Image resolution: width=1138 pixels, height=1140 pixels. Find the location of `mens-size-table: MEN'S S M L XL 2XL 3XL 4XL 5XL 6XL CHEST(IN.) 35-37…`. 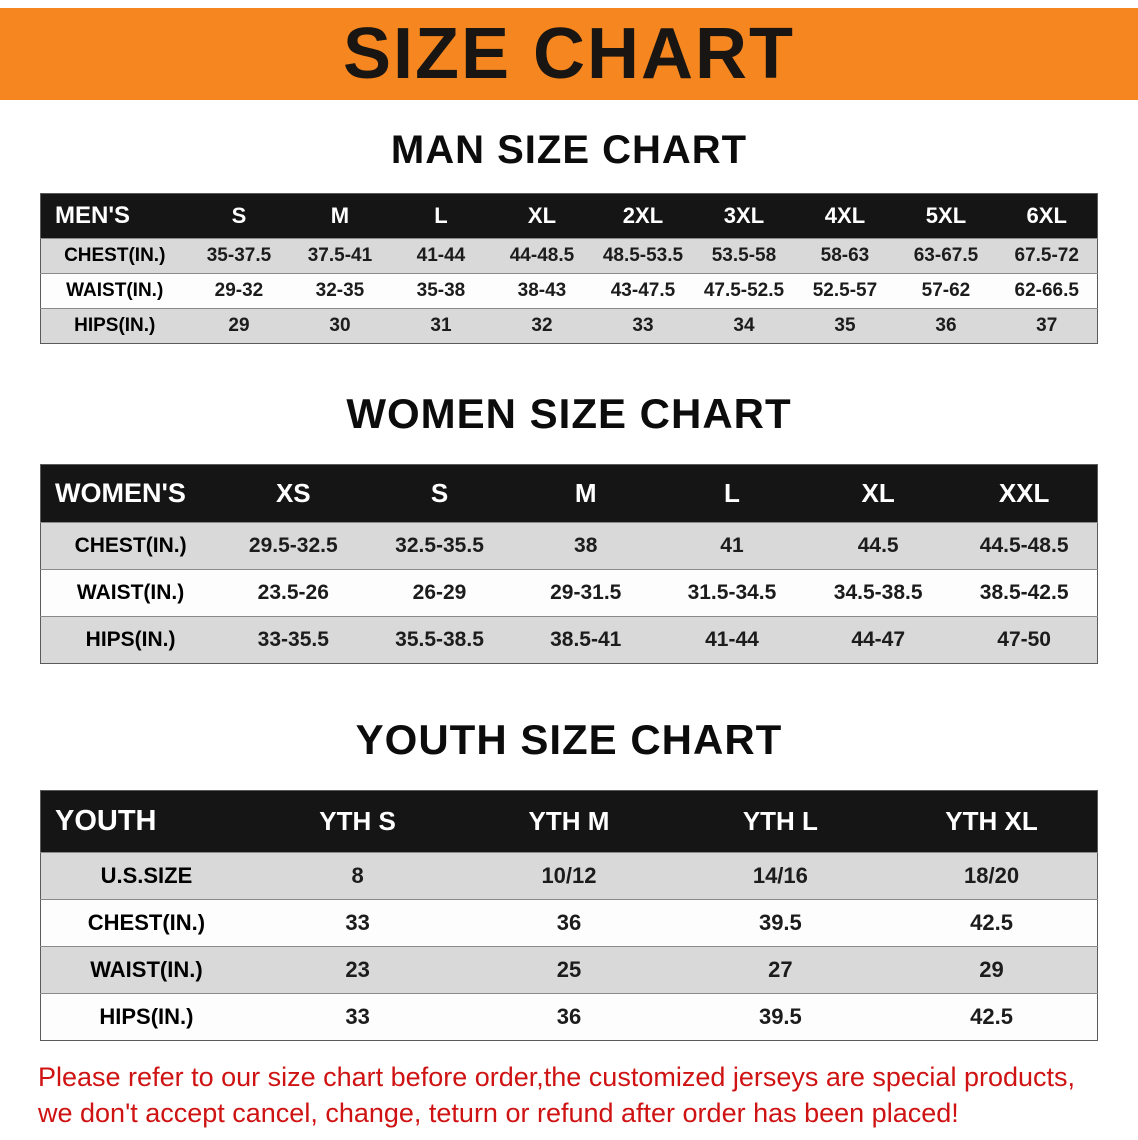

mens-size-table: MEN'S S M L XL 2XL 3XL 4XL 5XL 6XL CHEST(IN.) 35-37… is located at coordinates (569, 268).